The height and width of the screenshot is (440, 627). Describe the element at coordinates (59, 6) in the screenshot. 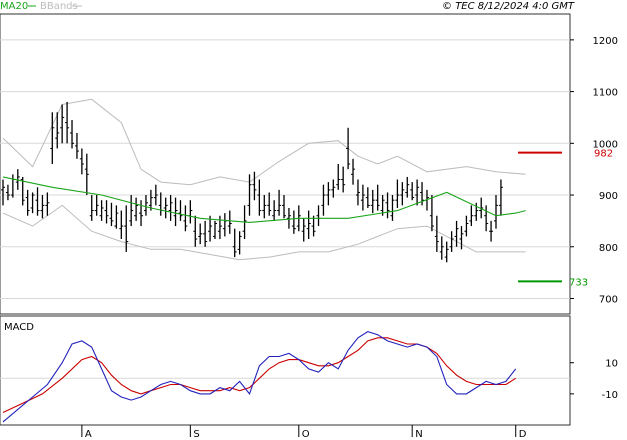

I see `legend-bbands-label: BBands` at that location.